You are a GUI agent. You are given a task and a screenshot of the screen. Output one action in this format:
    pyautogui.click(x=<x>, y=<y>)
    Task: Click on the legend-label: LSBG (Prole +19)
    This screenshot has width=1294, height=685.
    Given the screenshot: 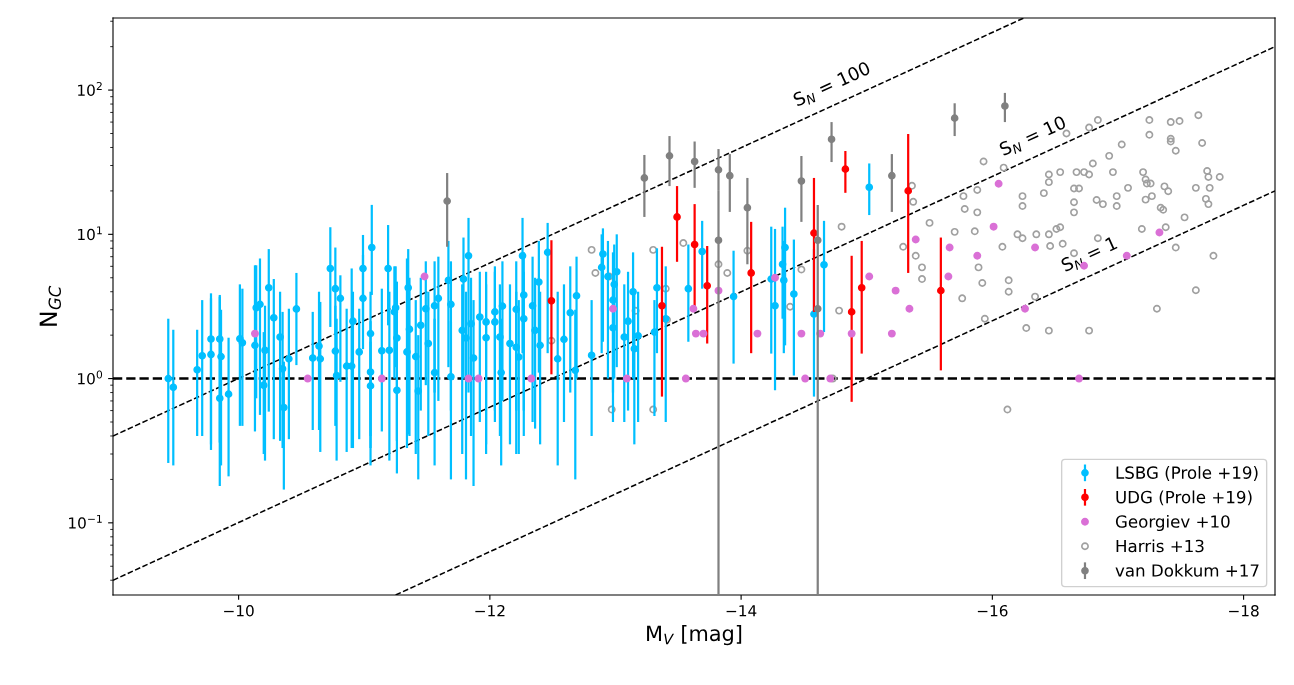 What is the action you would take?
    pyautogui.click(x=1187, y=473)
    